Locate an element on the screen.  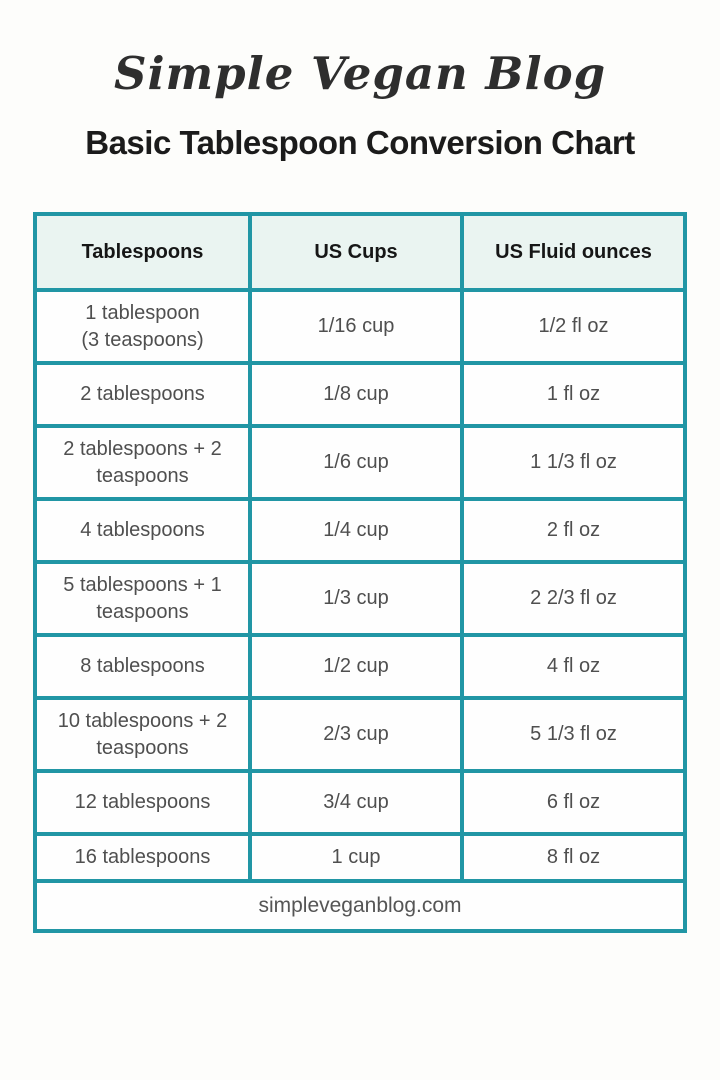
table-row: 2 tablespoons 1/8 cup 1 fl oz is located at coordinates (360, 394).